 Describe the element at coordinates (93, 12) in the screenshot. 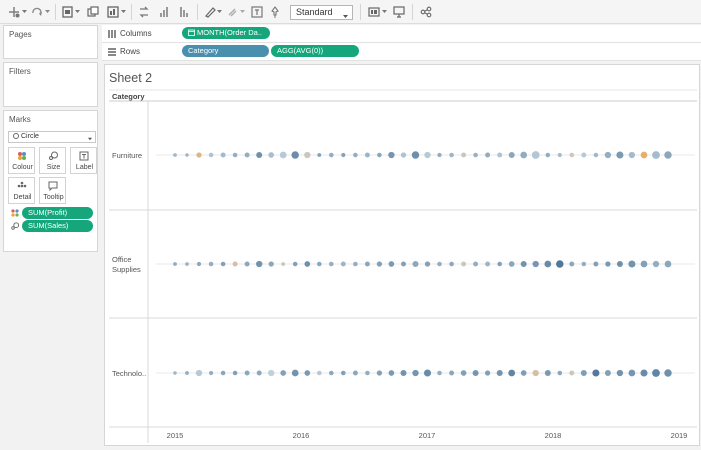

I see `duplicate-sheet-icon` at that location.